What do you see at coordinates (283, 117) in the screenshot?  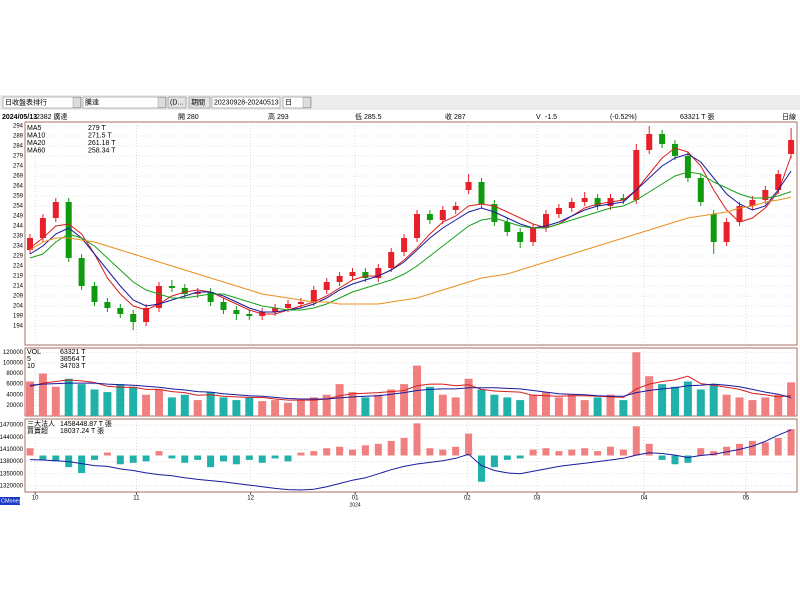 I see `quote-value: 293` at bounding box center [283, 117].